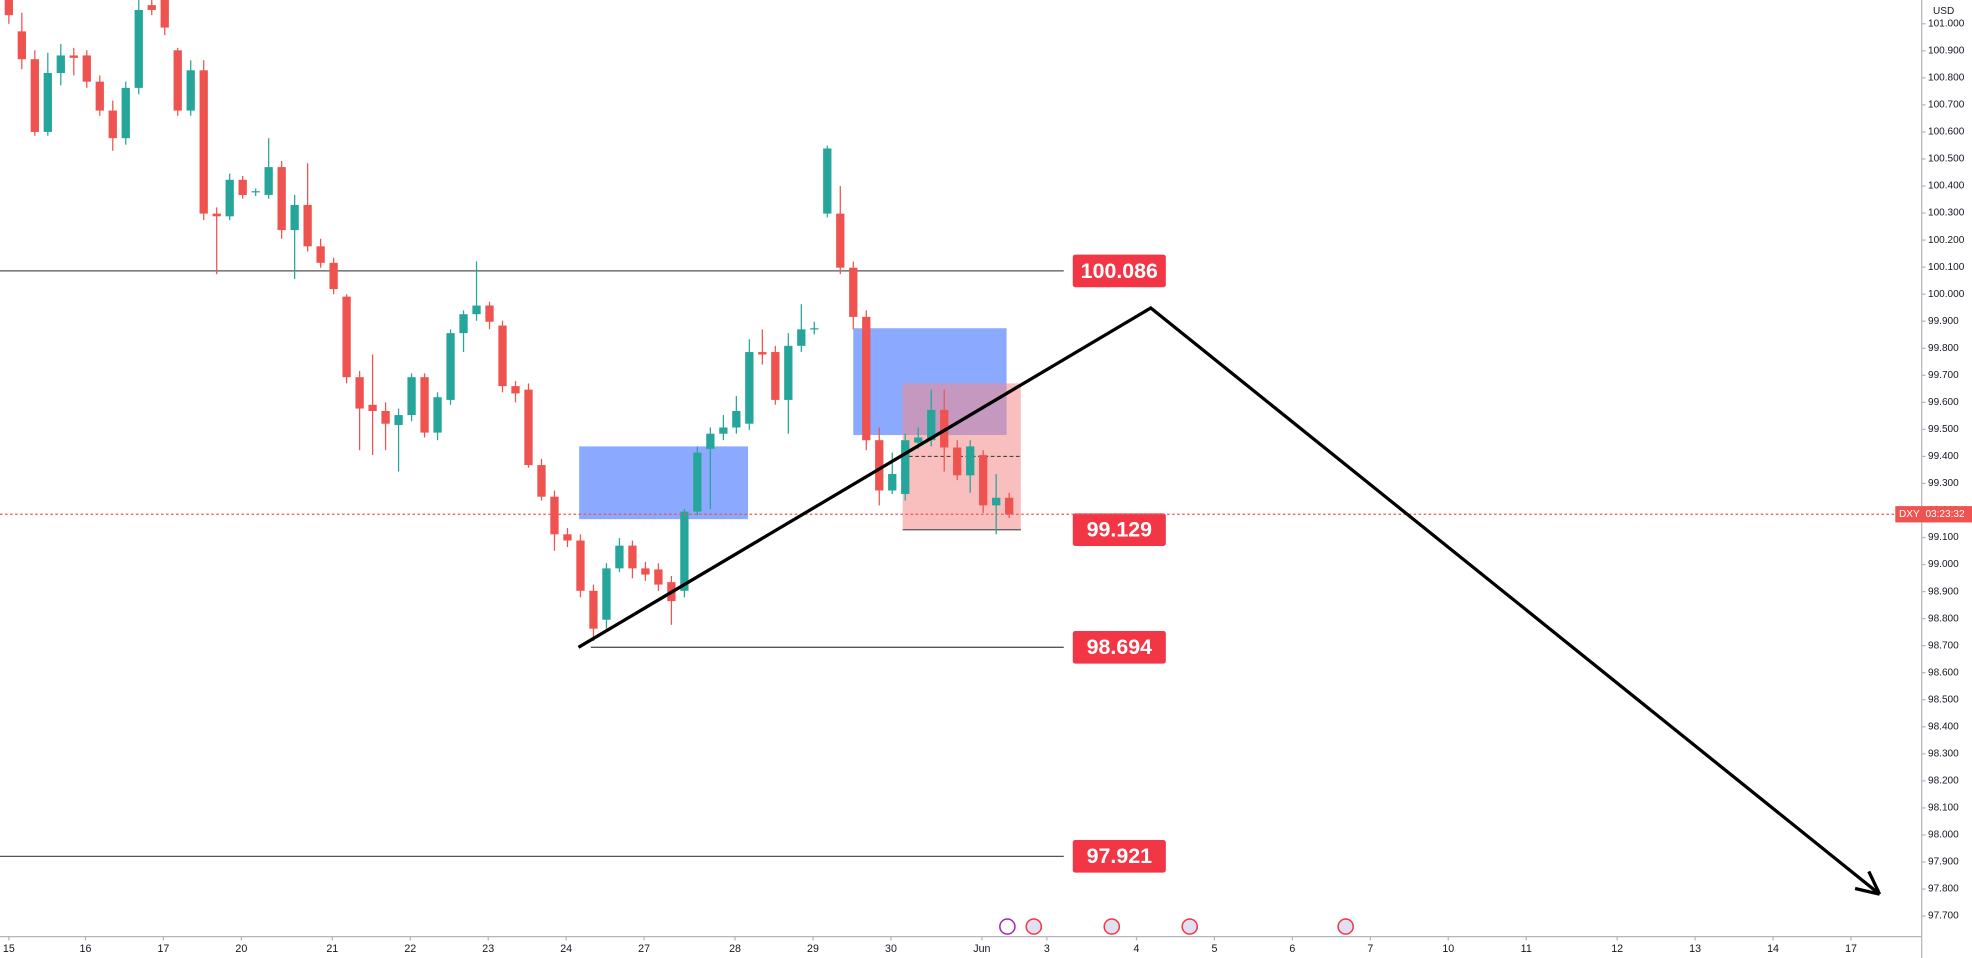 This screenshot has width=1972, height=958. What do you see at coordinates (1943, 402) in the screenshot?
I see `y-tick-label: 99.600` at bounding box center [1943, 402].